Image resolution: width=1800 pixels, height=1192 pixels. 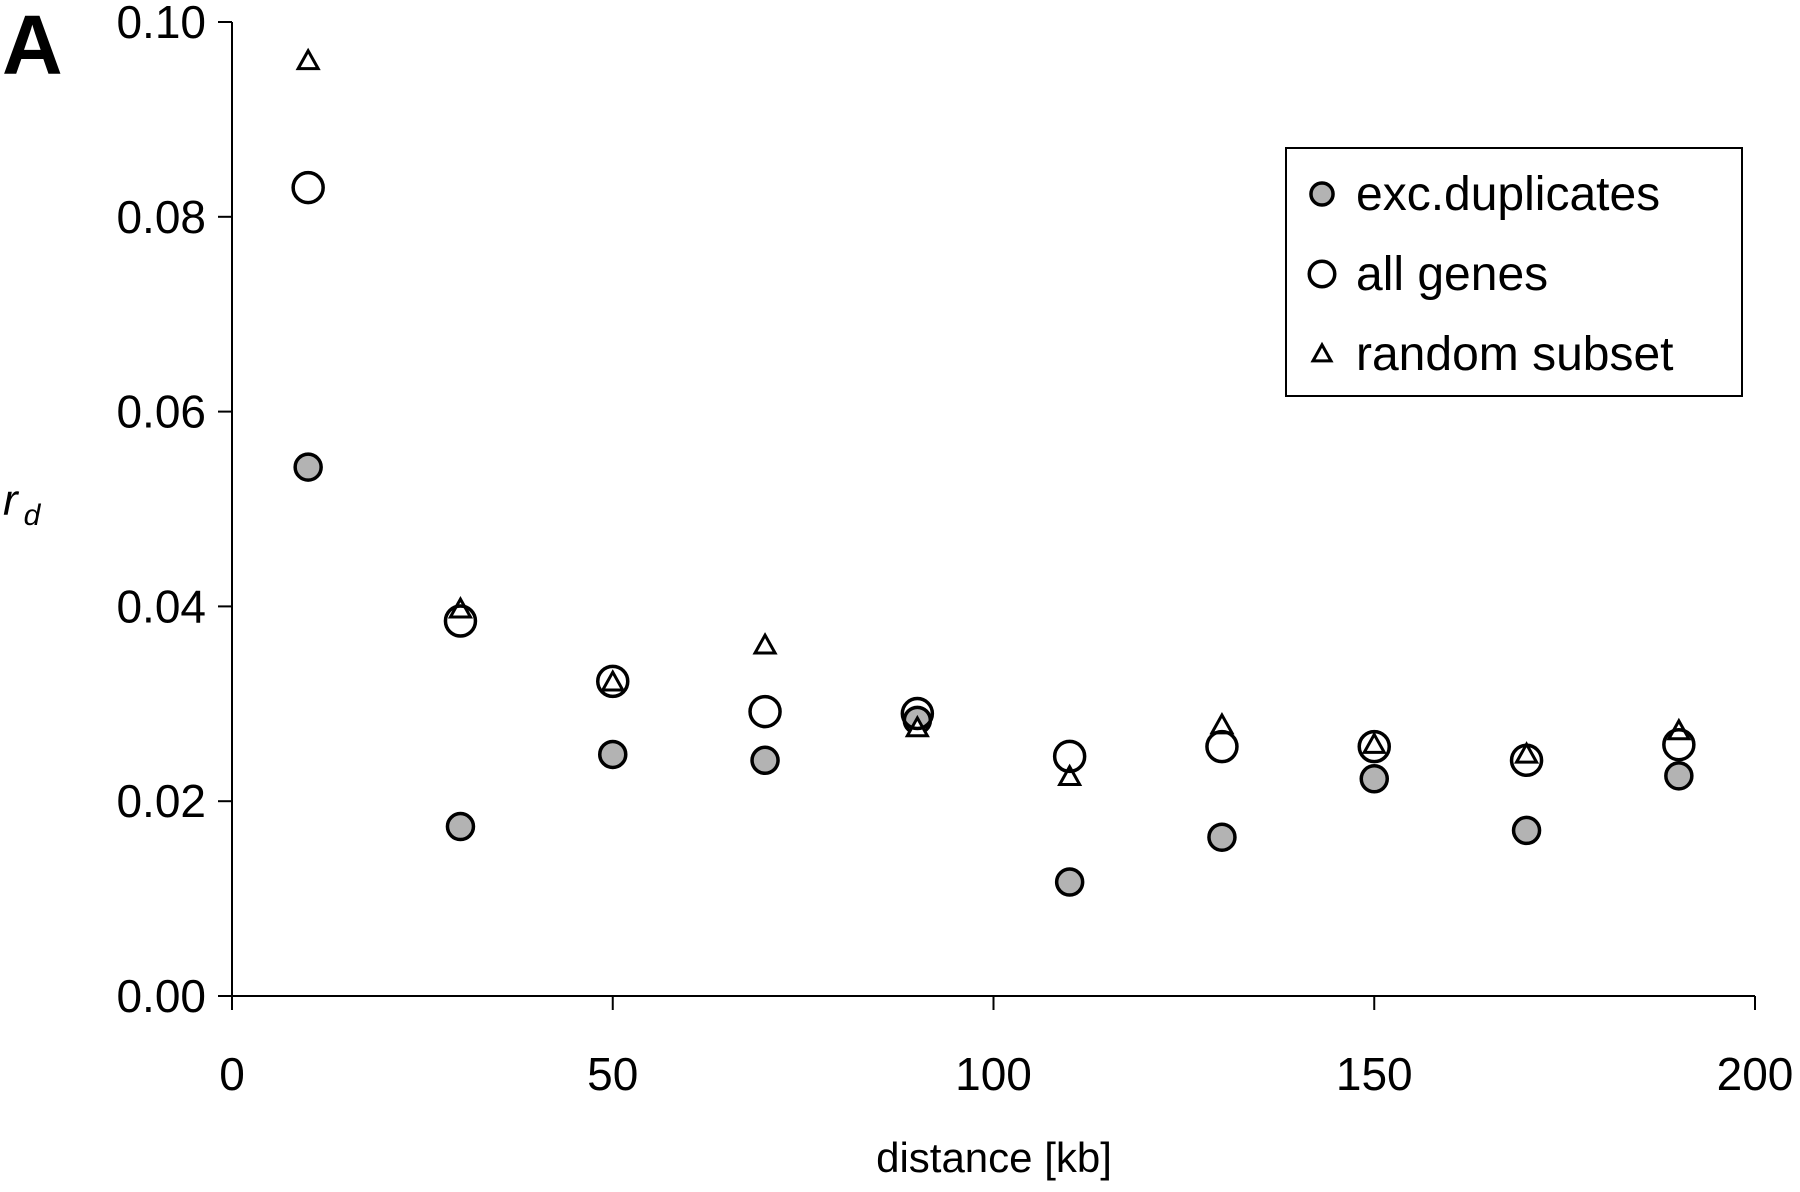 What do you see at coordinates (11, 500) in the screenshot?
I see `y-axis-label-main: r` at bounding box center [11, 500].